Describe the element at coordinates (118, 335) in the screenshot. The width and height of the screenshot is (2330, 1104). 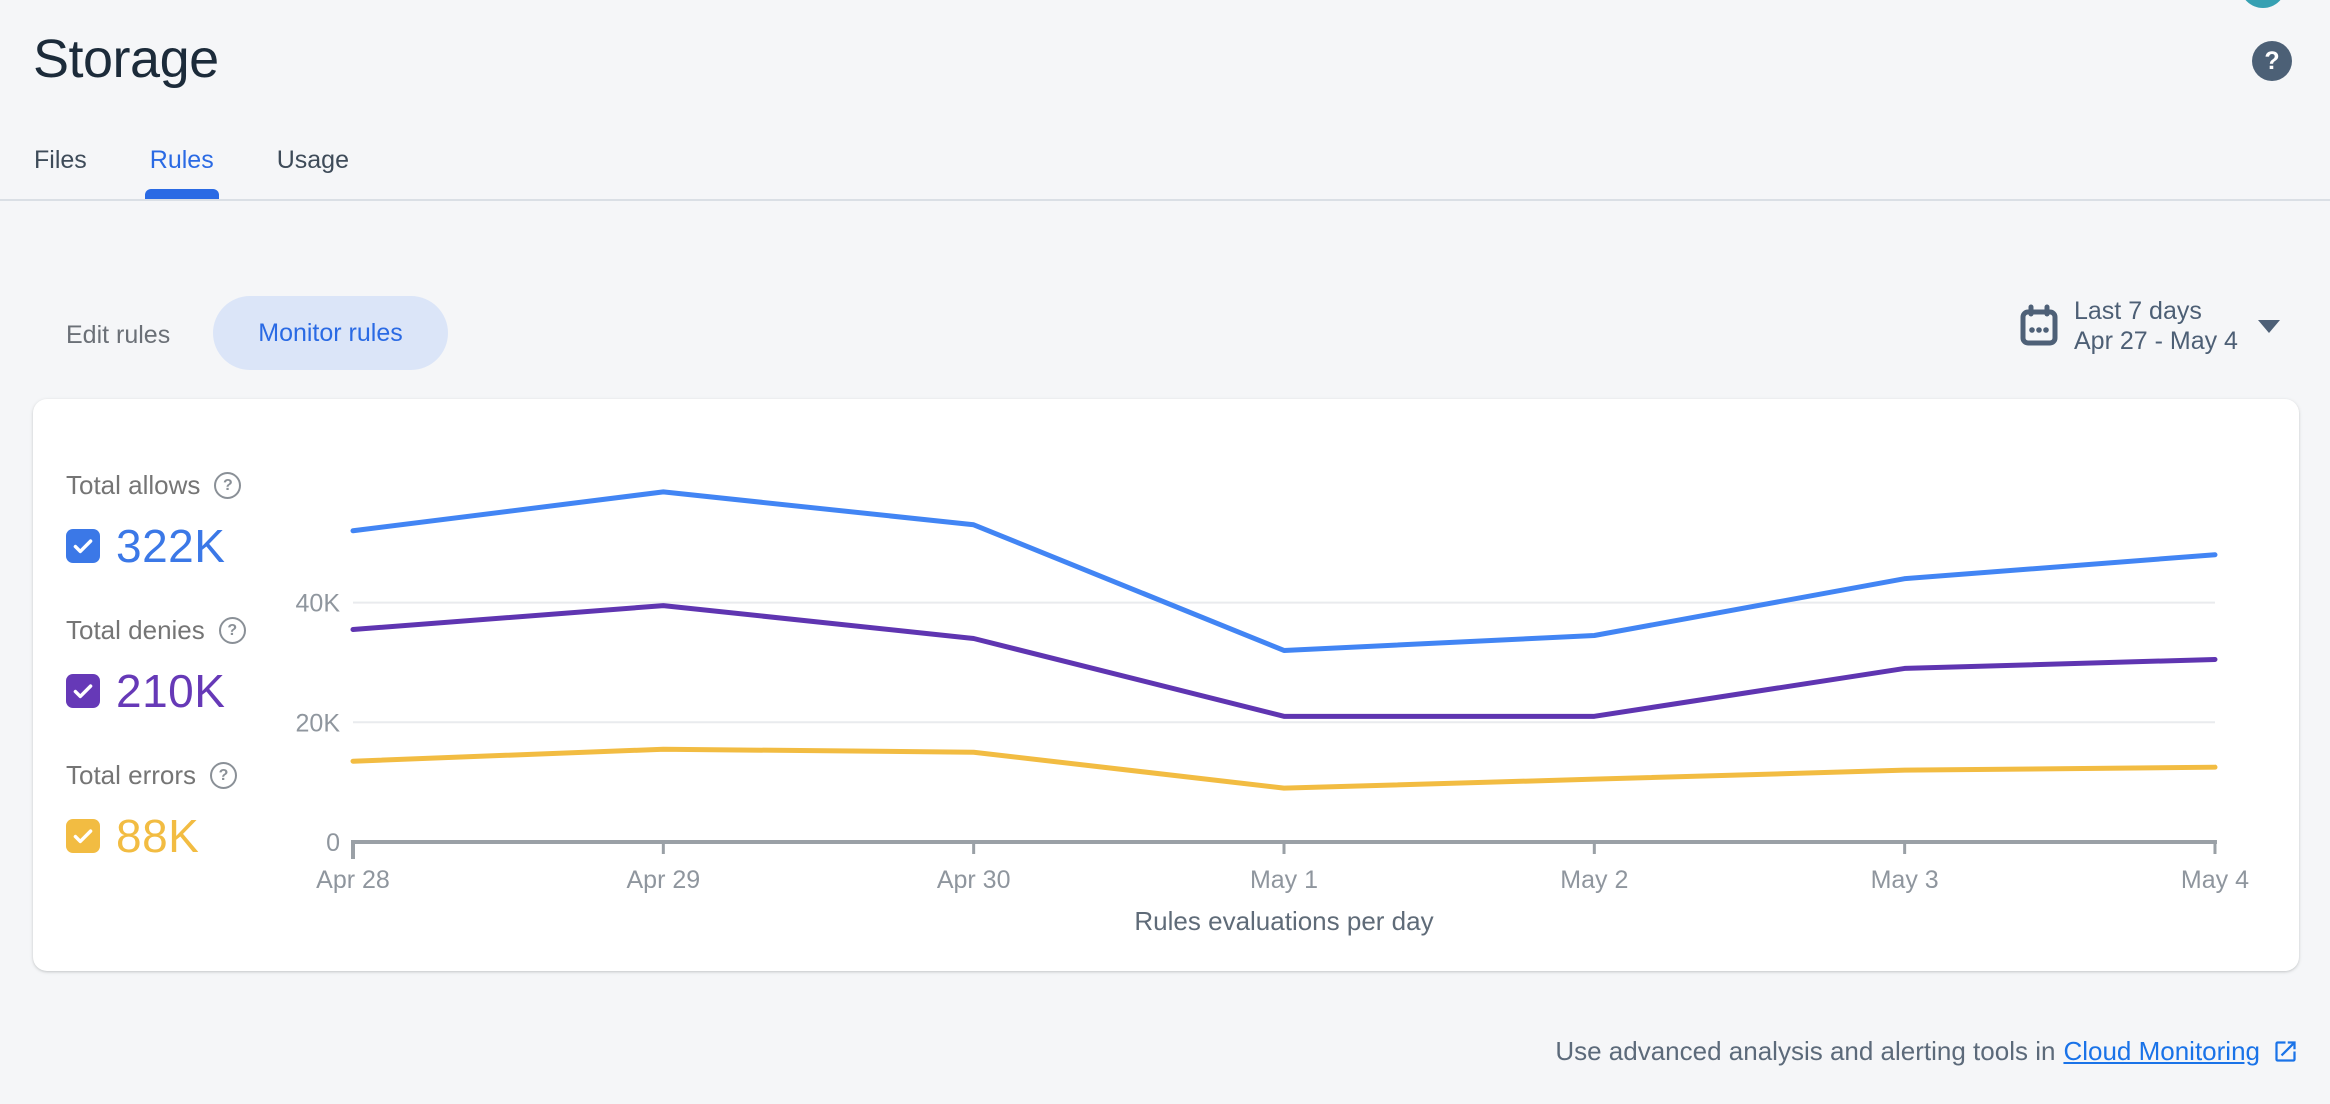
I see `edit-rules-button: Edit rules` at that location.